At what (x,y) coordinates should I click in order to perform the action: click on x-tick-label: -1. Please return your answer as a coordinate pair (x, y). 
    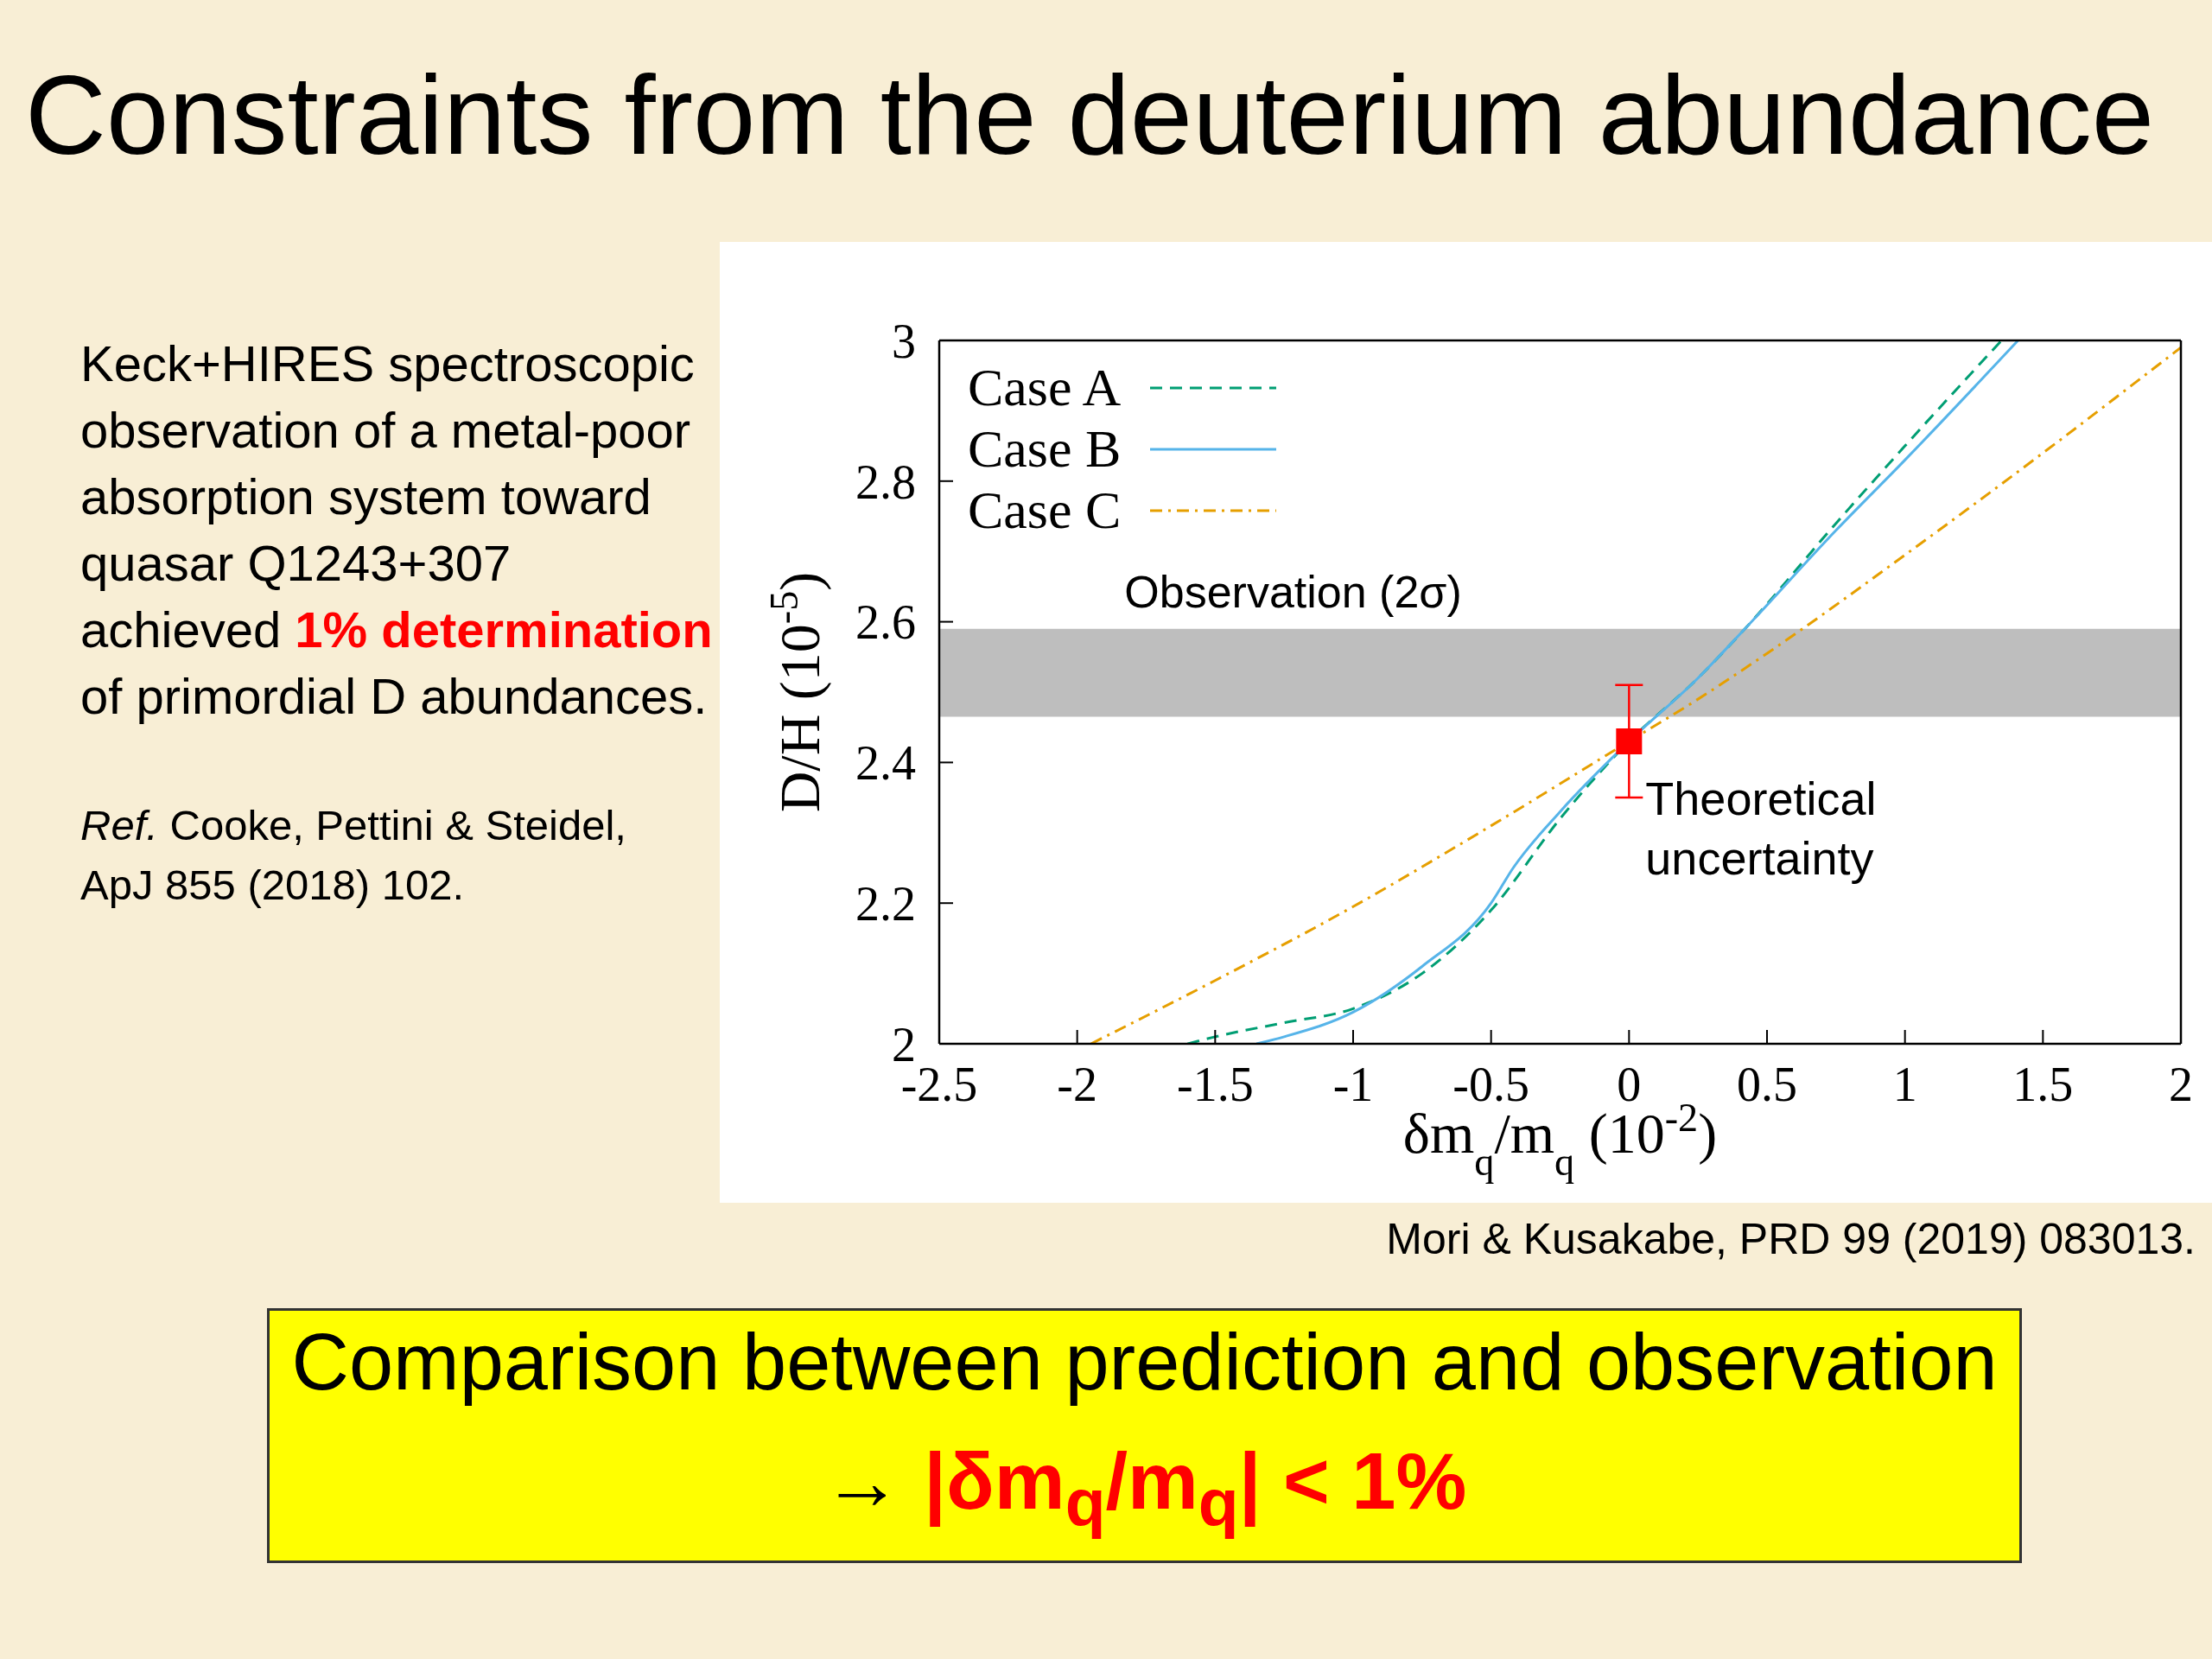
    Looking at the image, I should click on (1353, 1084).